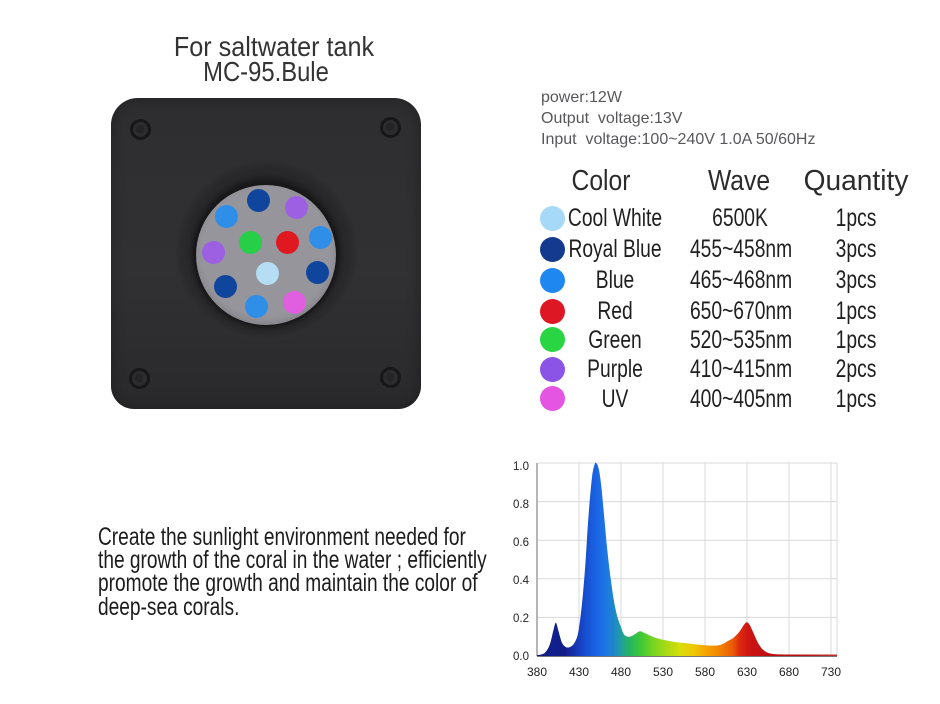  Describe the element at coordinates (579, 672) in the screenshot. I see `svg-text: 430` at that location.